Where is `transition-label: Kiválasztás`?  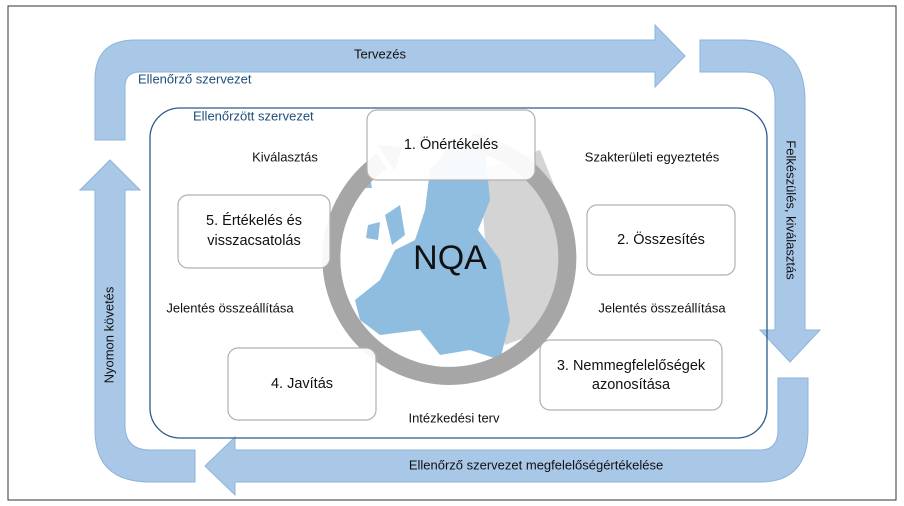
transition-label: Kiválasztás is located at coordinates (285, 156).